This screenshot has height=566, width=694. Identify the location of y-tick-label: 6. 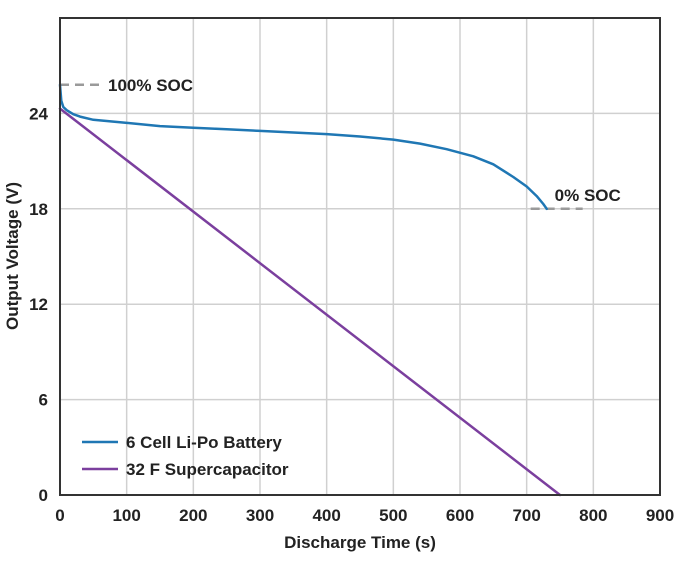
(43, 400).